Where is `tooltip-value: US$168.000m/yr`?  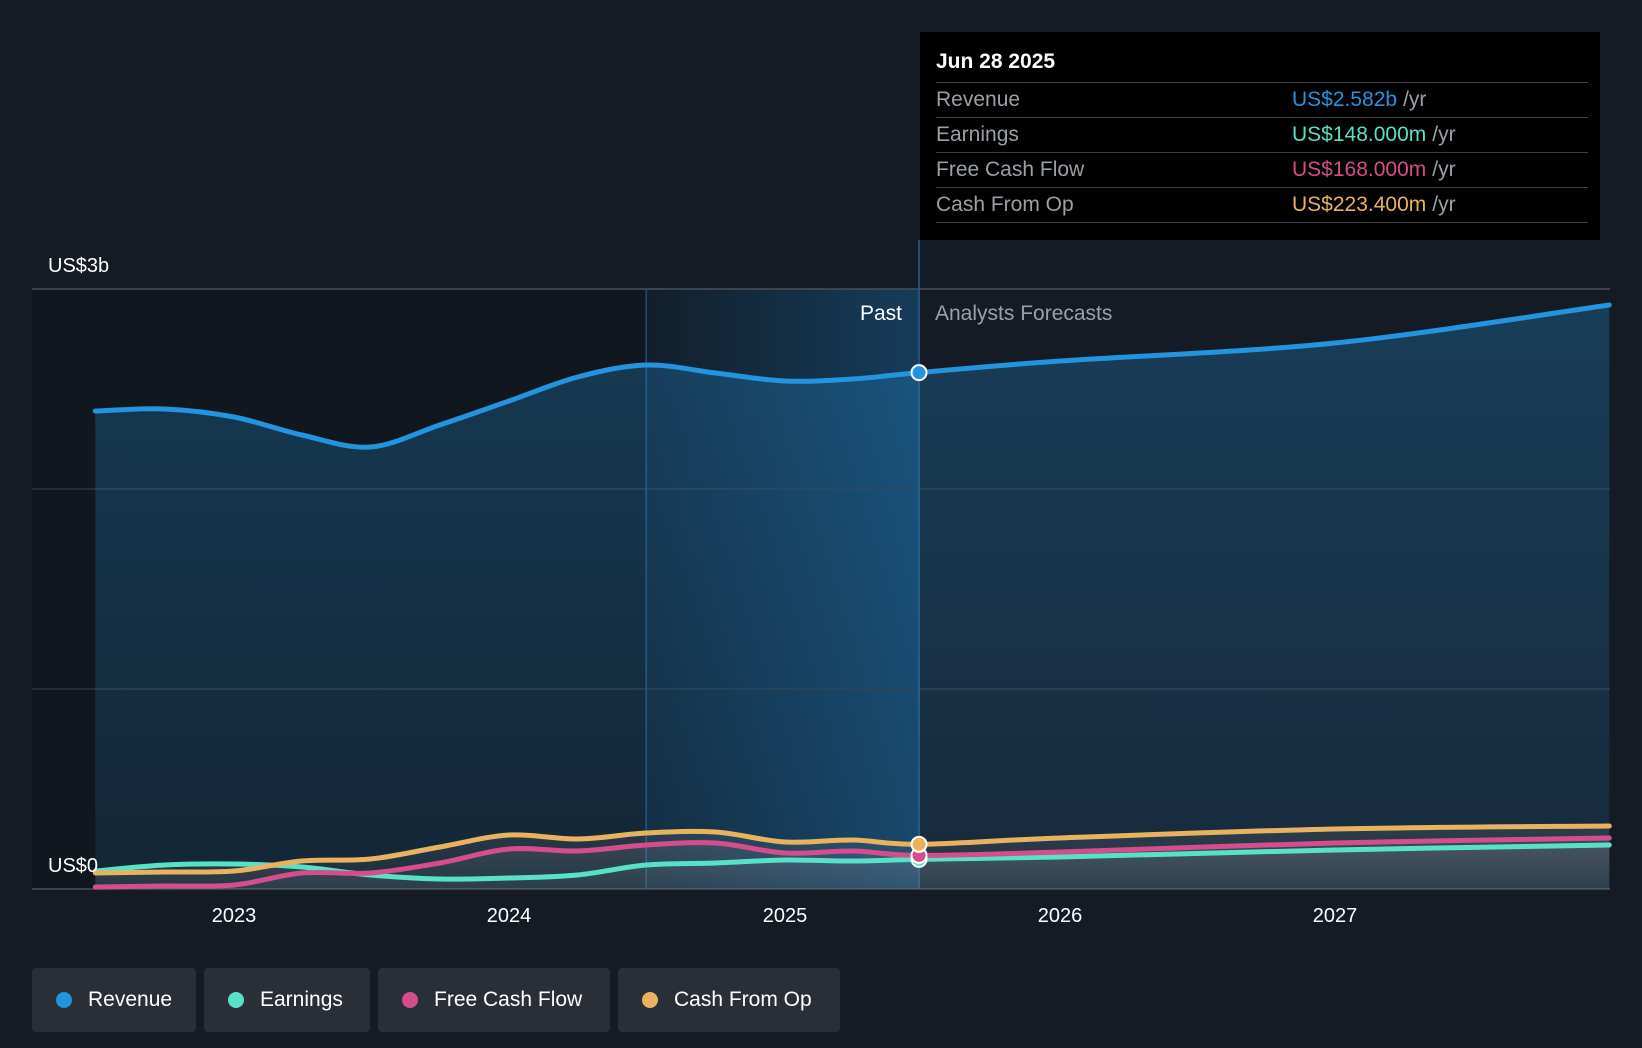
tooltip-value: US$168.000m/yr is located at coordinates (1374, 170).